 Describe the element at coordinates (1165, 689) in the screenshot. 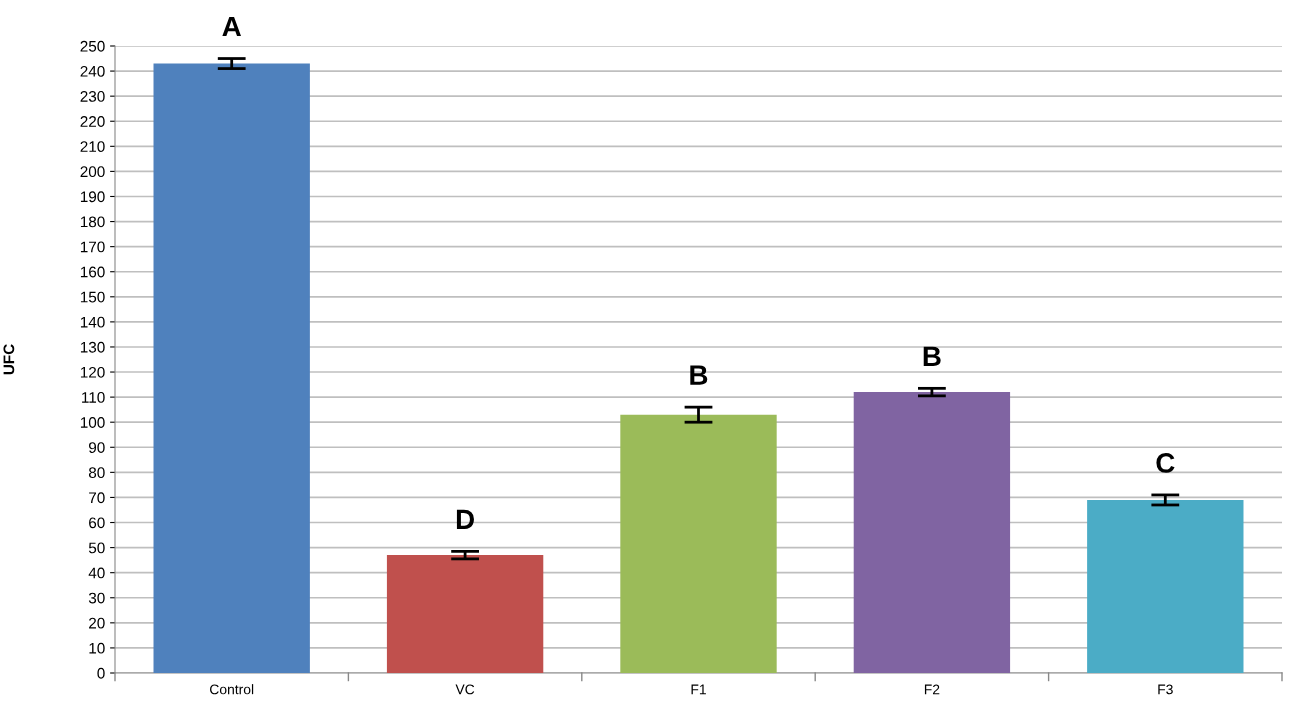

I see `x-tick-label: F3` at that location.